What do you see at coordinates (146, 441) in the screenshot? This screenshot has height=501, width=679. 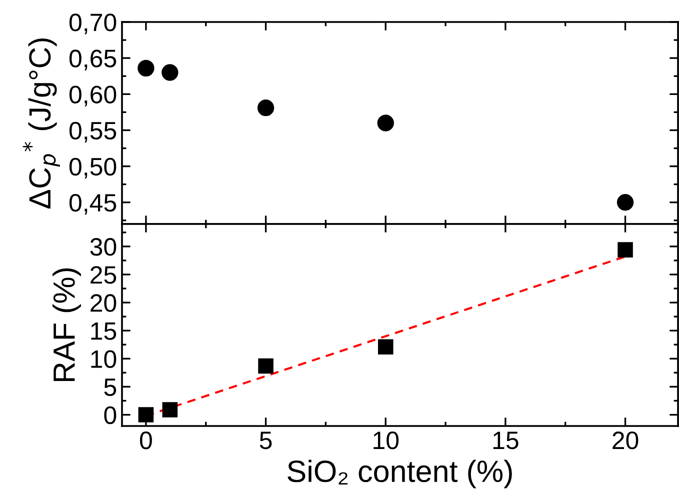 I see `x-tick-label: 0` at bounding box center [146, 441].